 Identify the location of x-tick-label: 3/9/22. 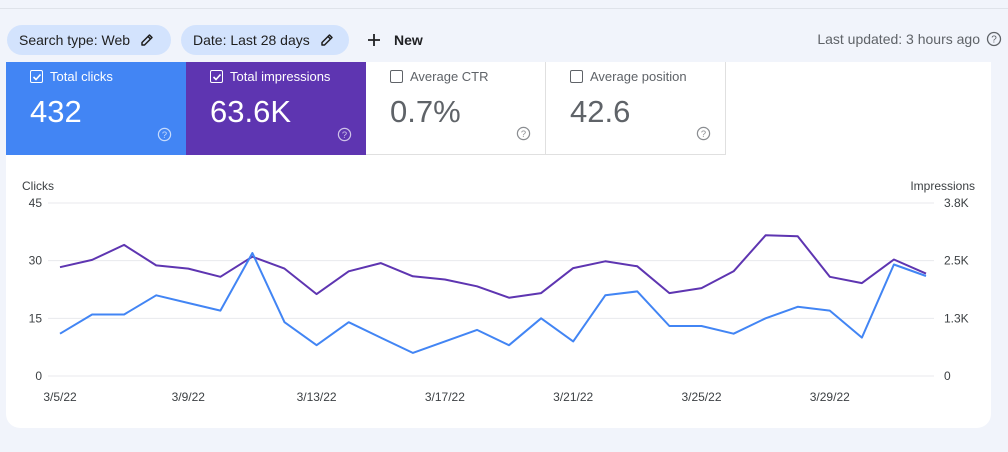
(189, 397).